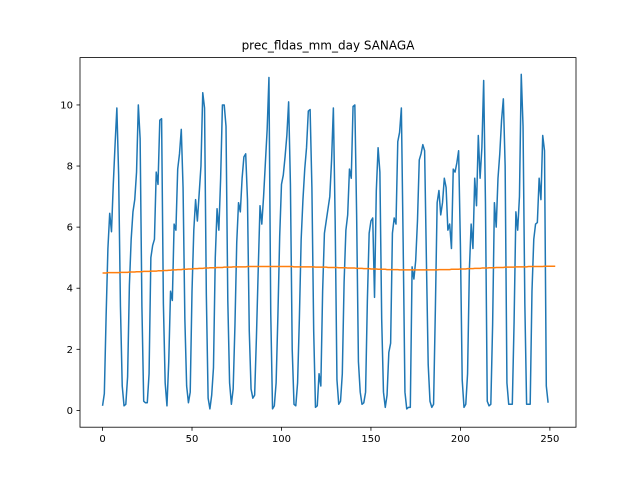  I want to click on y-tick-label: 6, so click(70, 228).